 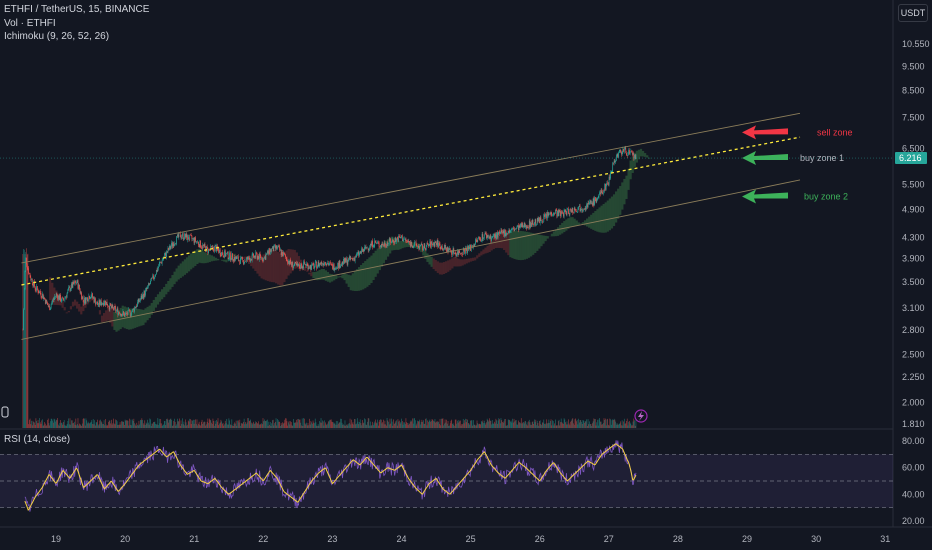 What do you see at coordinates (37, 439) in the screenshot?
I see `rsi-legend: RSI (14, close)` at bounding box center [37, 439].